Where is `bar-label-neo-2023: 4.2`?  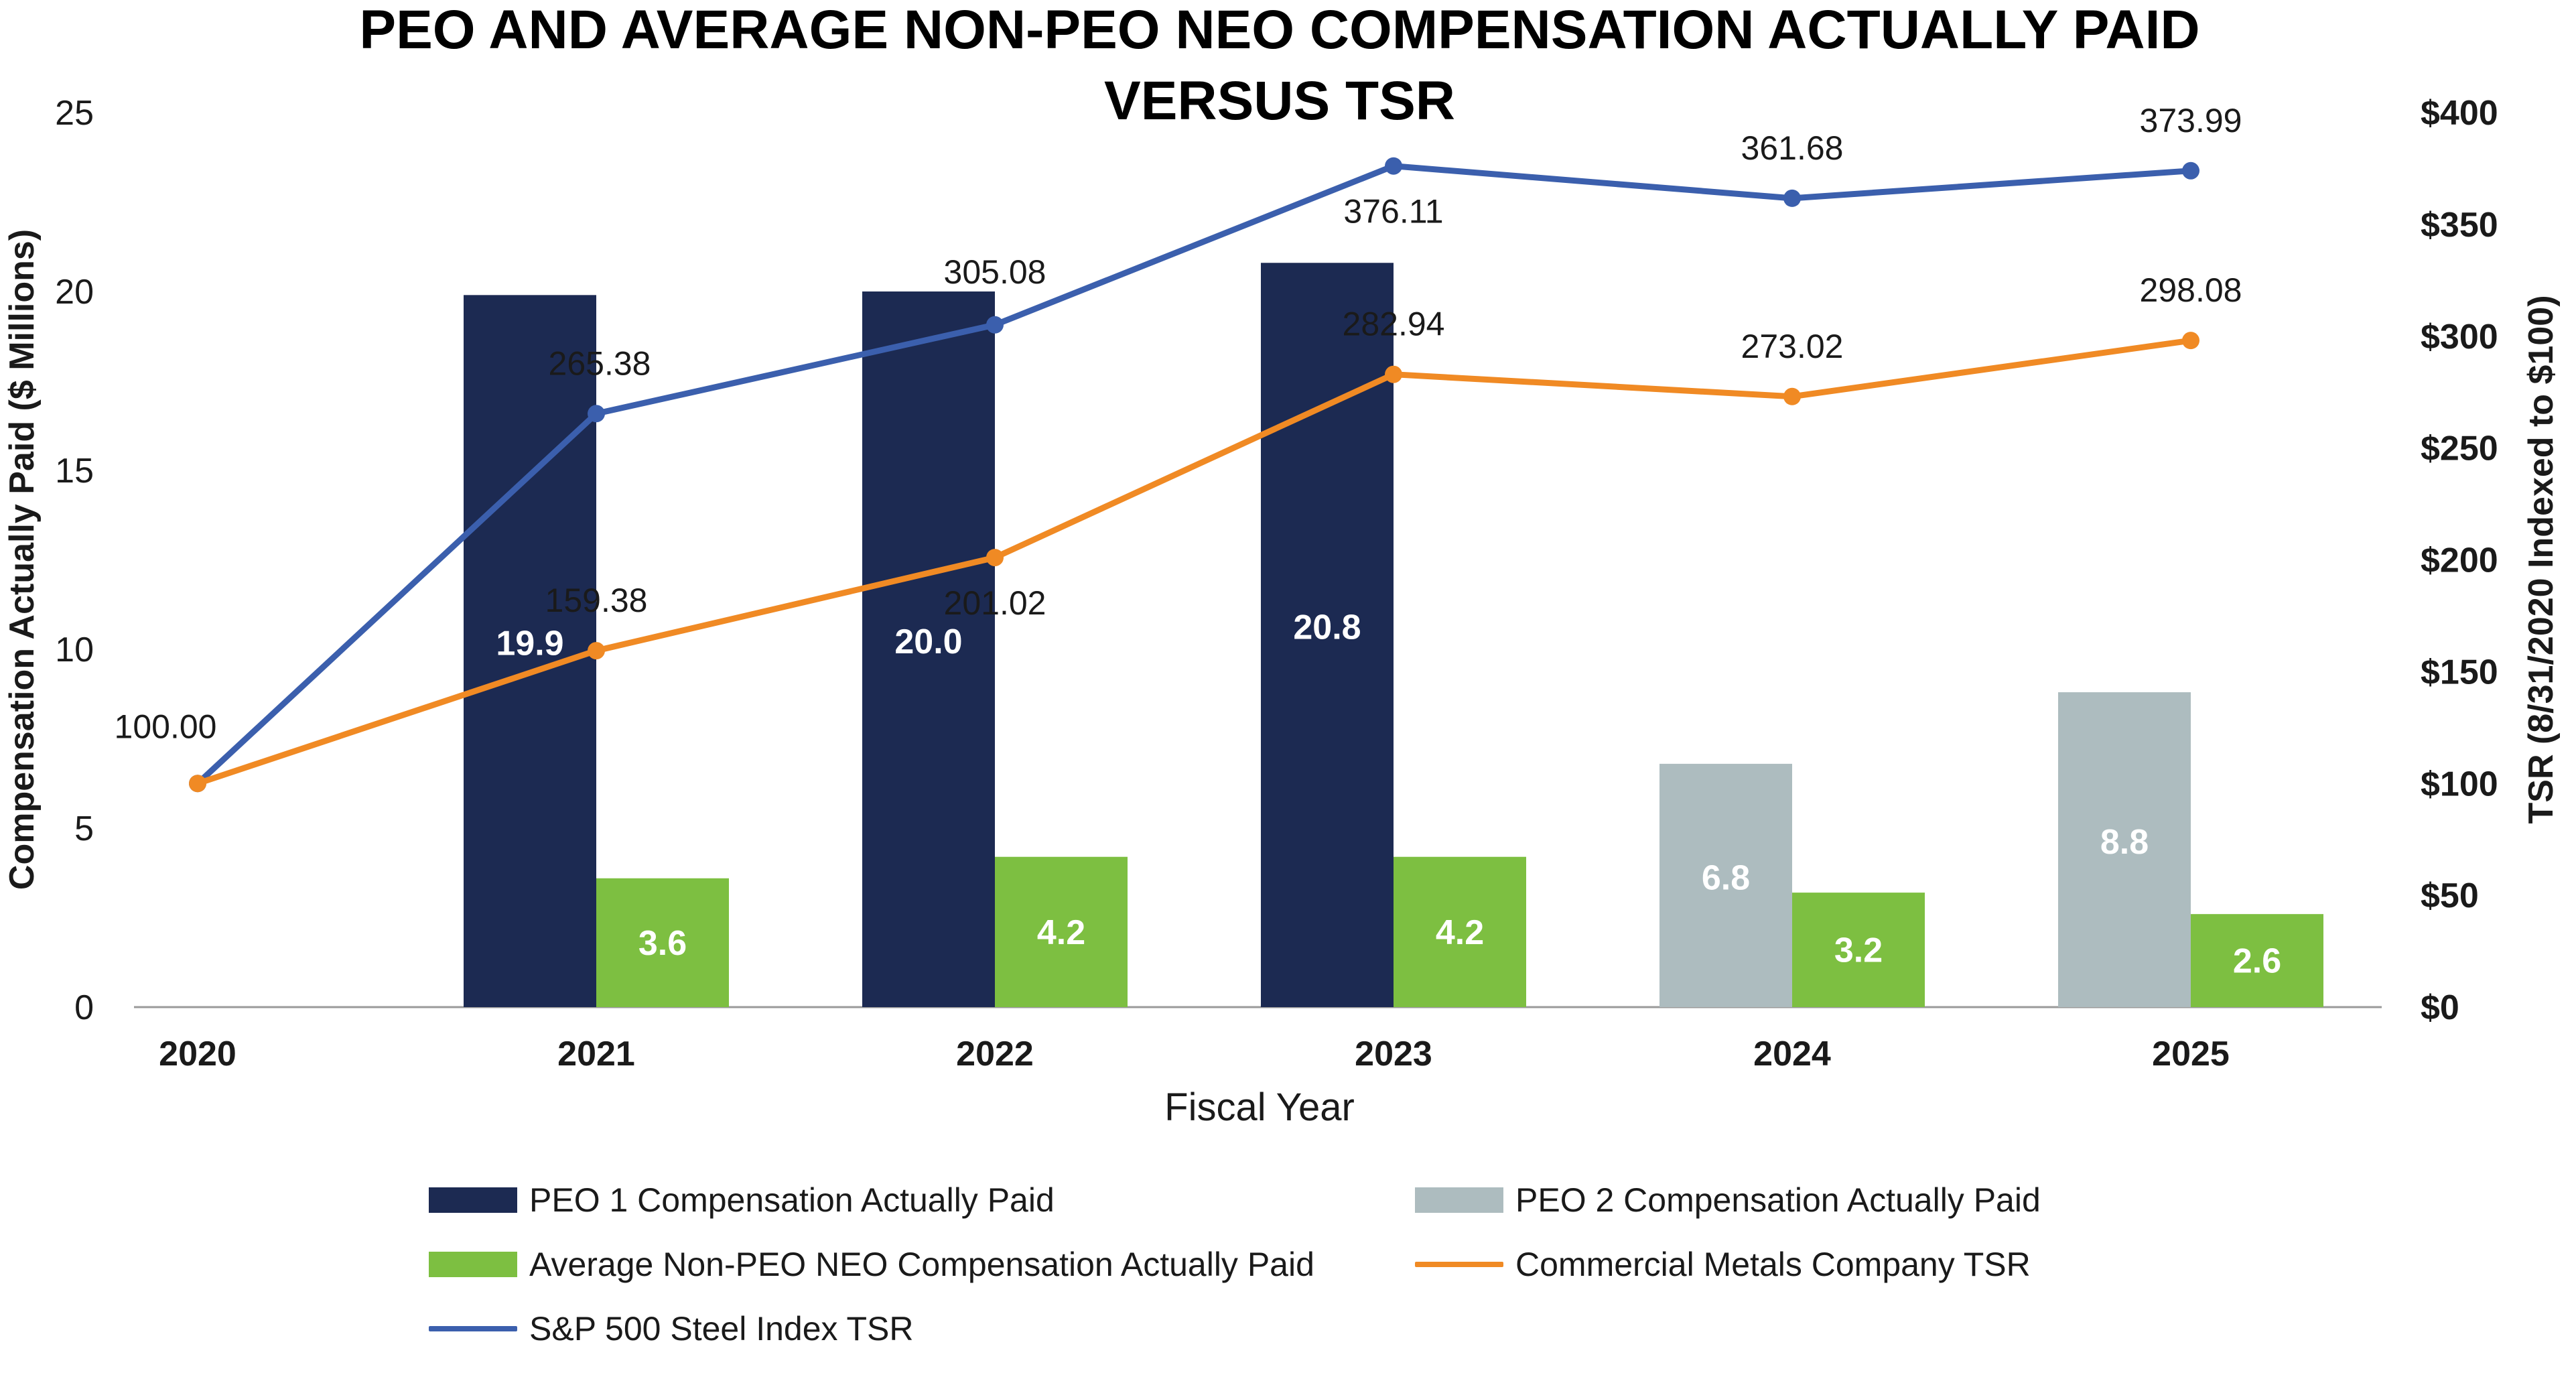 bar-label-neo-2023: 4.2 is located at coordinates (1460, 932).